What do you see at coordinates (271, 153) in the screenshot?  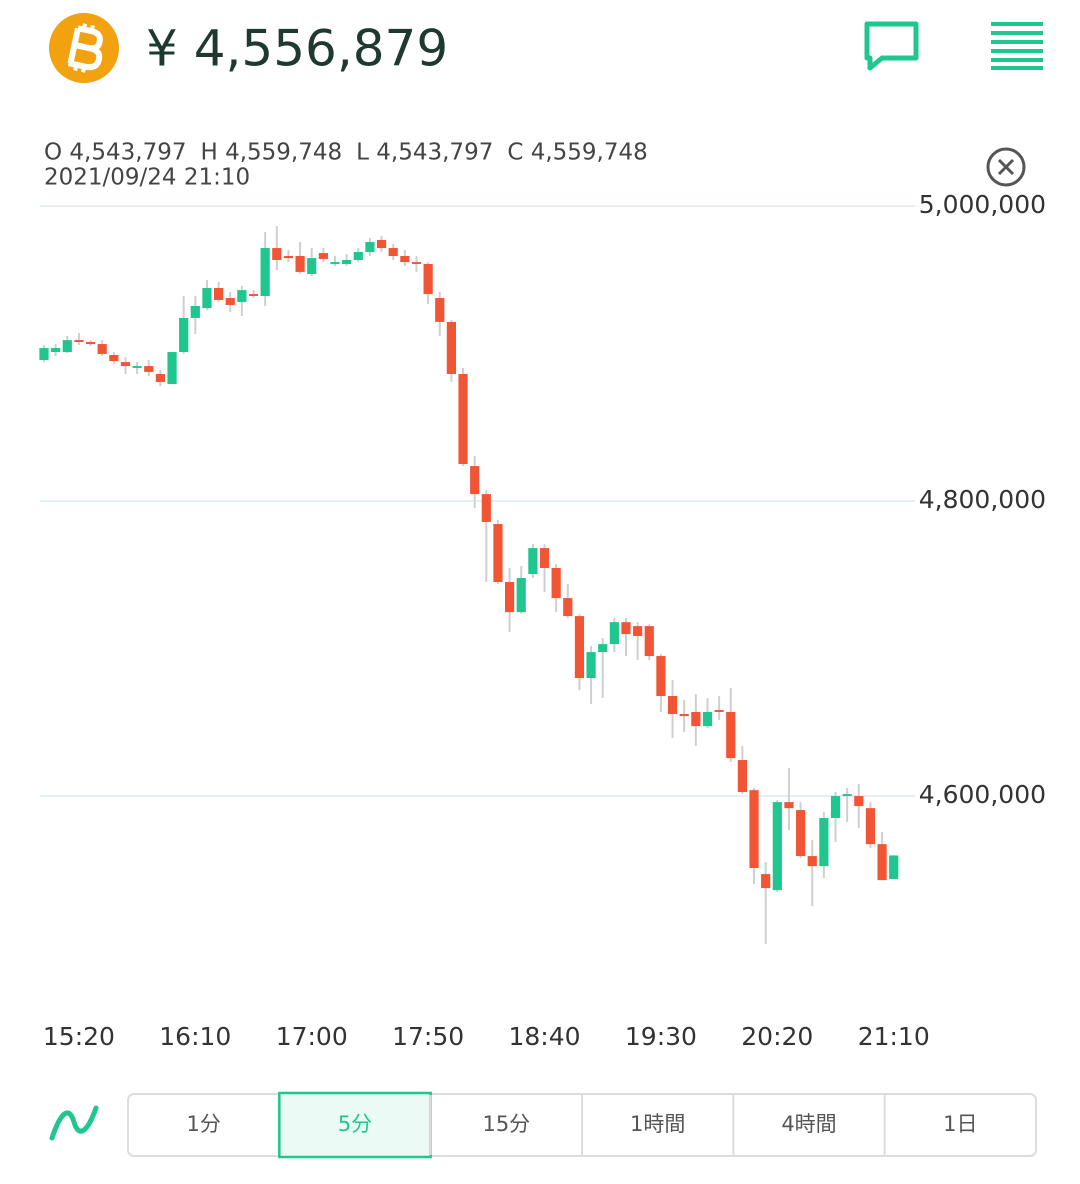 I see `ohlc-value: H 4,559,748` at bounding box center [271, 153].